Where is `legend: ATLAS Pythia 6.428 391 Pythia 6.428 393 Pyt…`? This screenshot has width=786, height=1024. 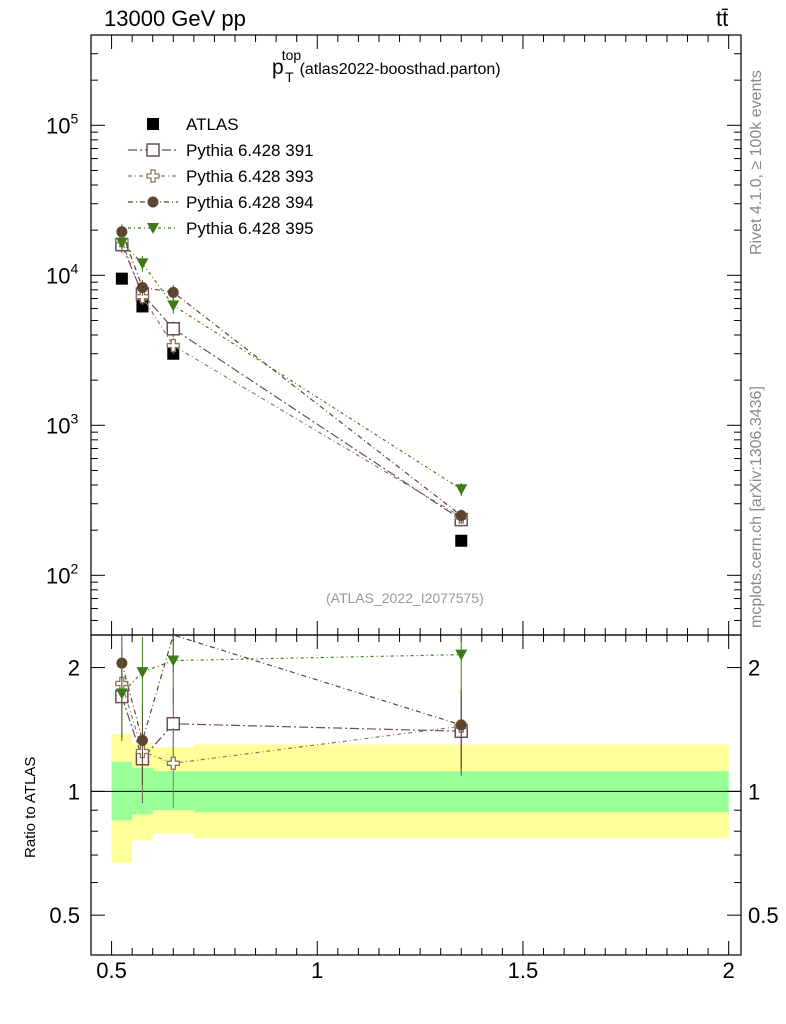 legend: ATLAS Pythia 6.428 391 Pythia 6.428 393 Pyt… is located at coordinates (221, 176).